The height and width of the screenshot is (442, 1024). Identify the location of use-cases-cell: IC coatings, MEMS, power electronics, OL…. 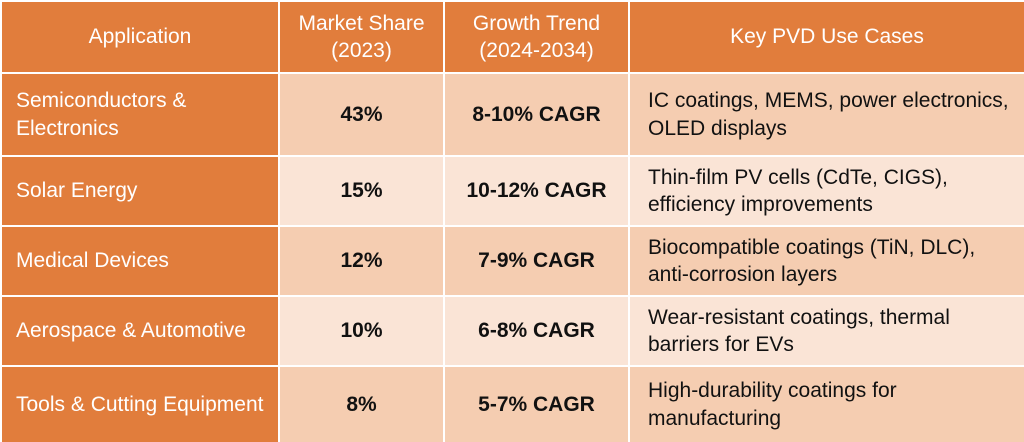
(826, 114).